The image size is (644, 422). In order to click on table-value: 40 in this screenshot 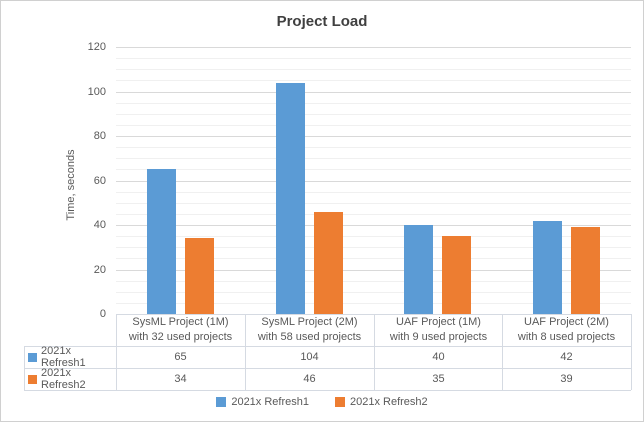, I will do `click(438, 356)`.